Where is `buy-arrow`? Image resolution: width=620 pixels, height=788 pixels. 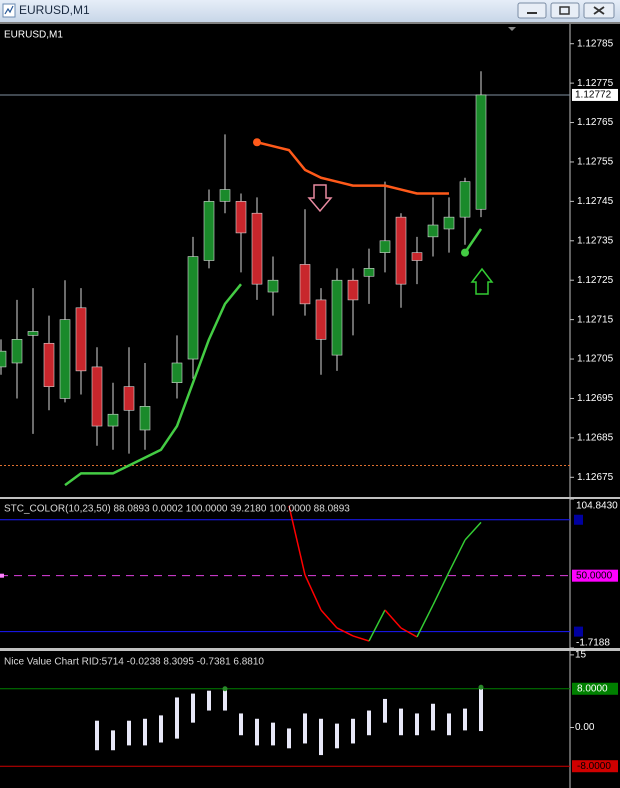
buy-arrow is located at coordinates (482, 281).